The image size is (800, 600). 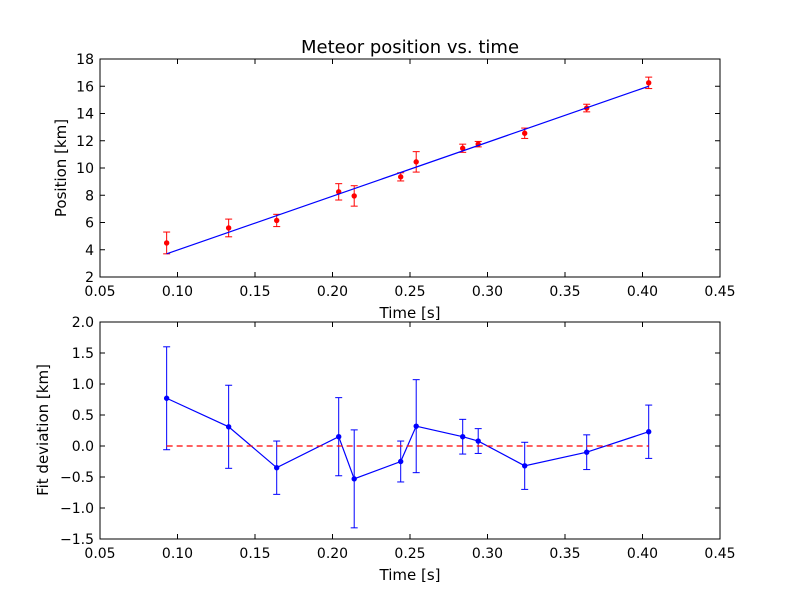 I want to click on bottom-y-axis-label: Fit deviation [km], so click(x=43, y=430).